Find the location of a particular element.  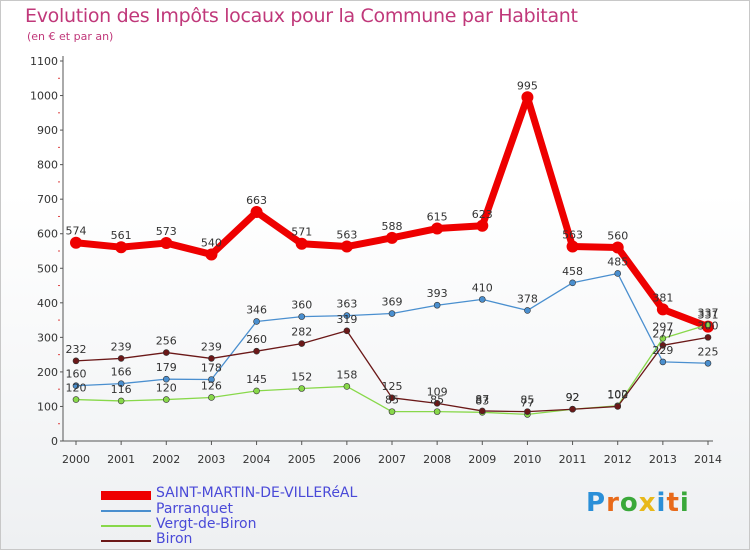

data-label: 571 is located at coordinates (301, 232).